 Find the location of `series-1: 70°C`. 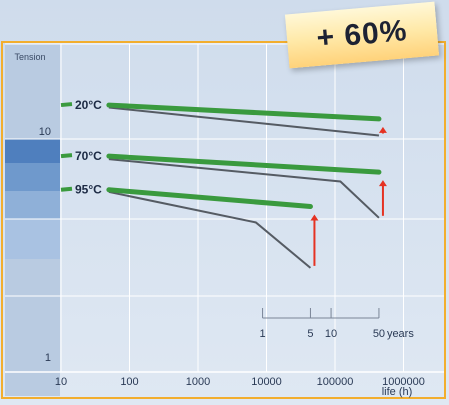

series-1: 70°C is located at coordinates (223, 184).